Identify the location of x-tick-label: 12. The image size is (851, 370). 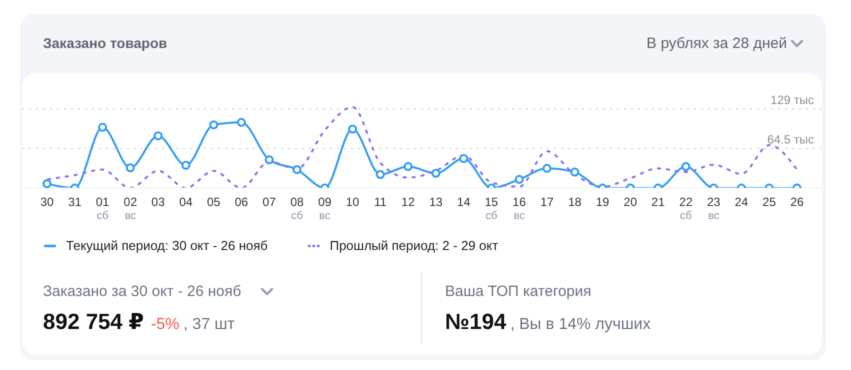
(408, 202).